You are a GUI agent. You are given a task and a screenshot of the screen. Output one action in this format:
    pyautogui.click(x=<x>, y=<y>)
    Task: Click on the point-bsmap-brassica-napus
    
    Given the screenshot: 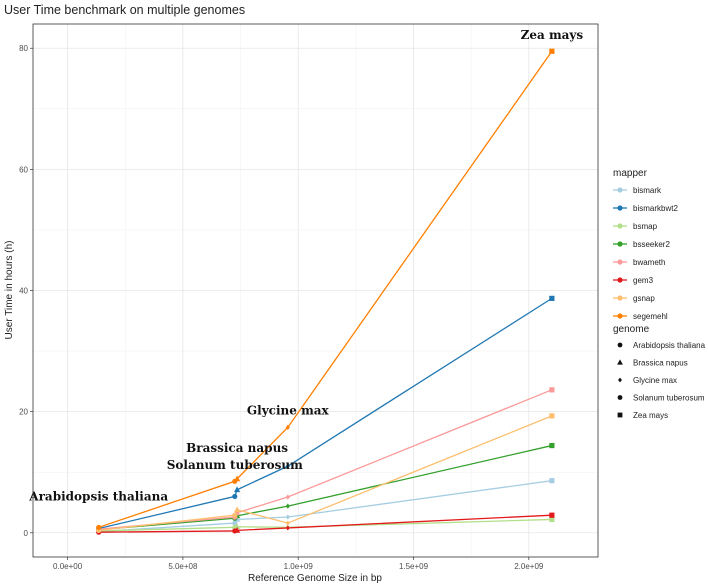 What is the action you would take?
    pyautogui.click(x=237, y=526)
    